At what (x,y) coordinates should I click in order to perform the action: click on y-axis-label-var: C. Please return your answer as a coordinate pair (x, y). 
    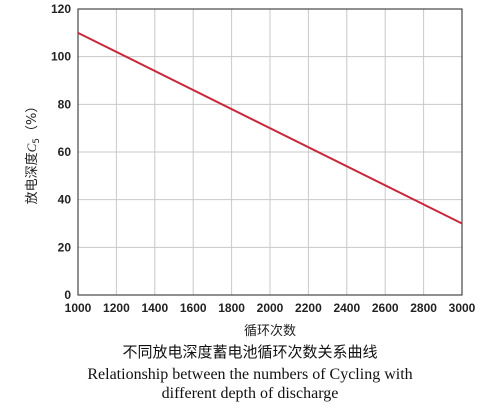
    Looking at the image, I should click on (31, 147).